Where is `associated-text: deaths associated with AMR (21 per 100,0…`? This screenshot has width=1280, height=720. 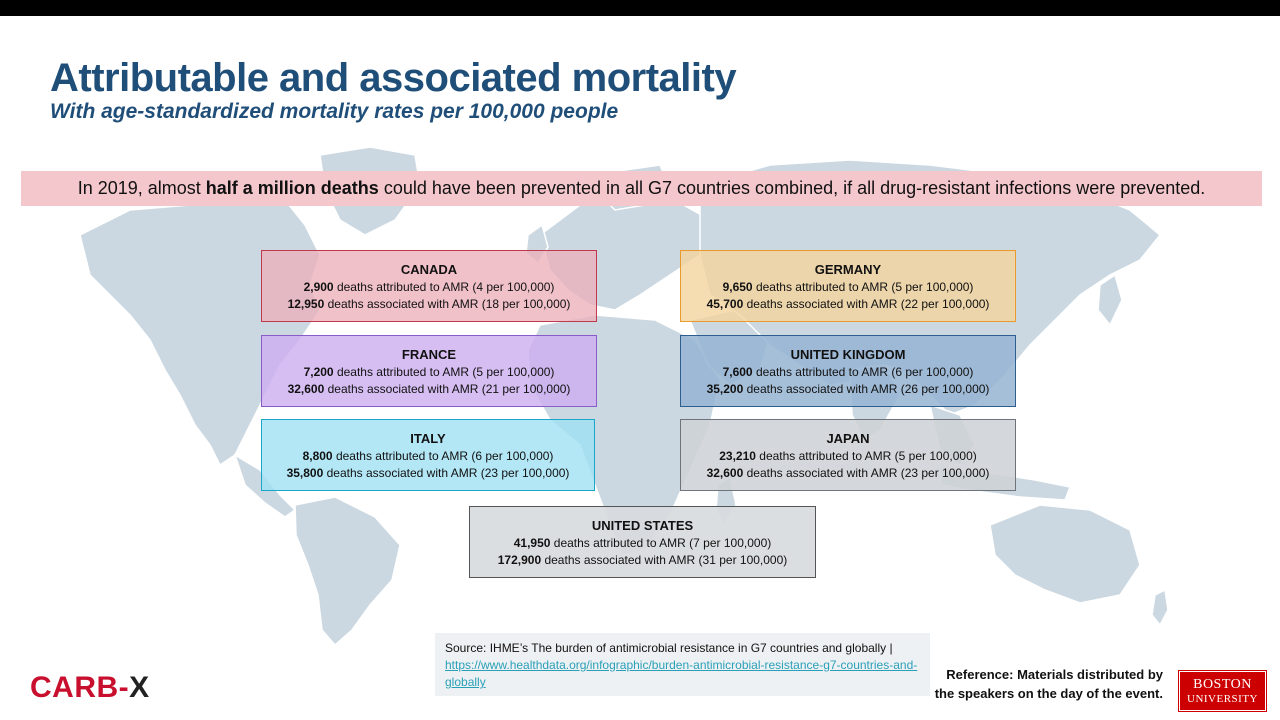
associated-text: deaths associated with AMR (21 per 100,0… is located at coordinates (447, 389).